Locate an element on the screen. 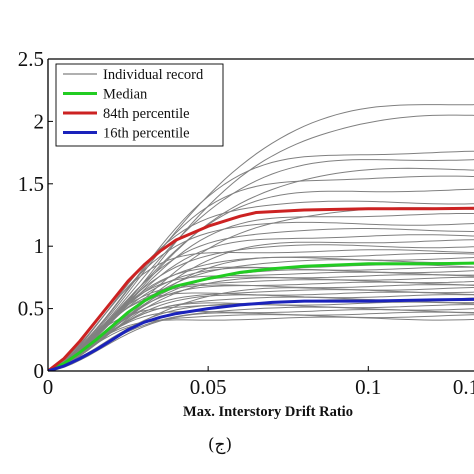 Image resolution: width=474 pixels, height=474 pixels. figure-caption: (ج) is located at coordinates (220, 445).